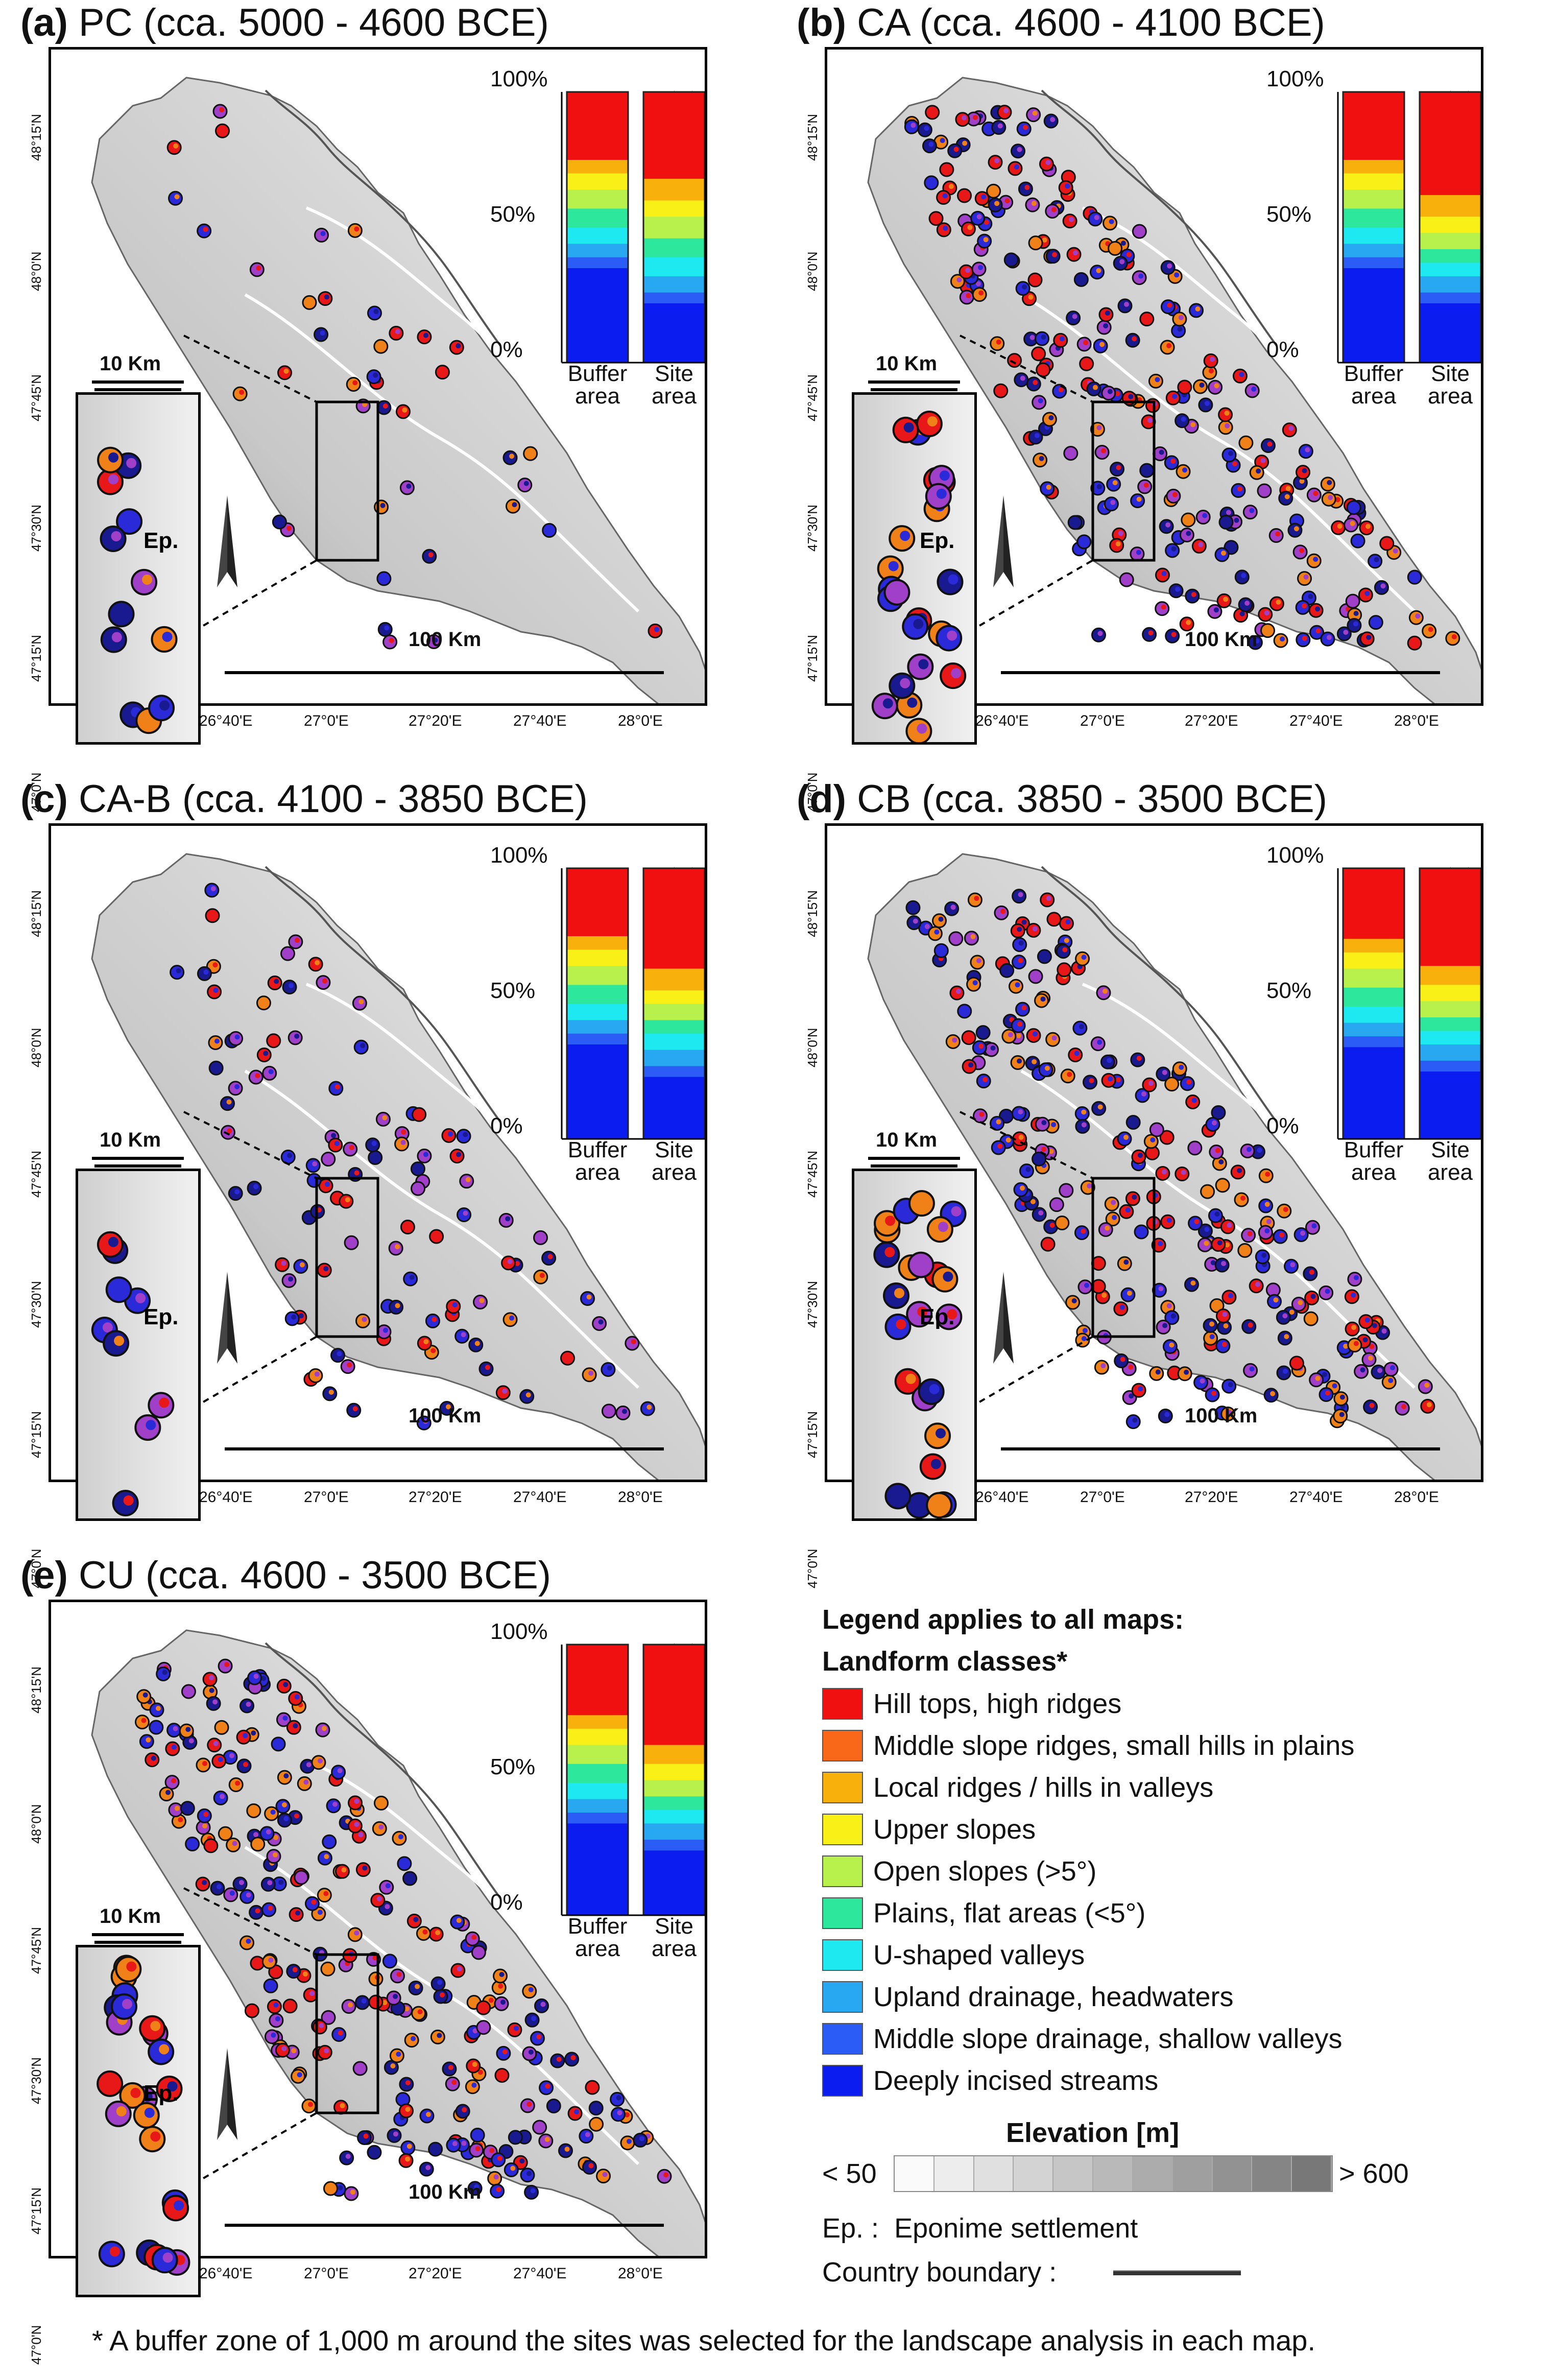  What do you see at coordinates (1103, 1497) in the screenshot?
I see `longitude-label: 27°0'E` at bounding box center [1103, 1497].